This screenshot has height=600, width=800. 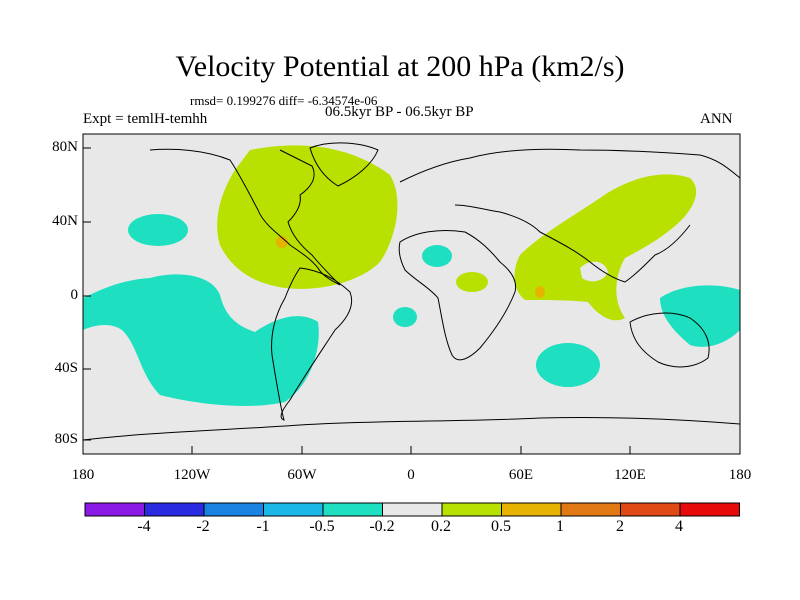 I want to click on lon-label-120e: 120E, so click(x=630, y=475).